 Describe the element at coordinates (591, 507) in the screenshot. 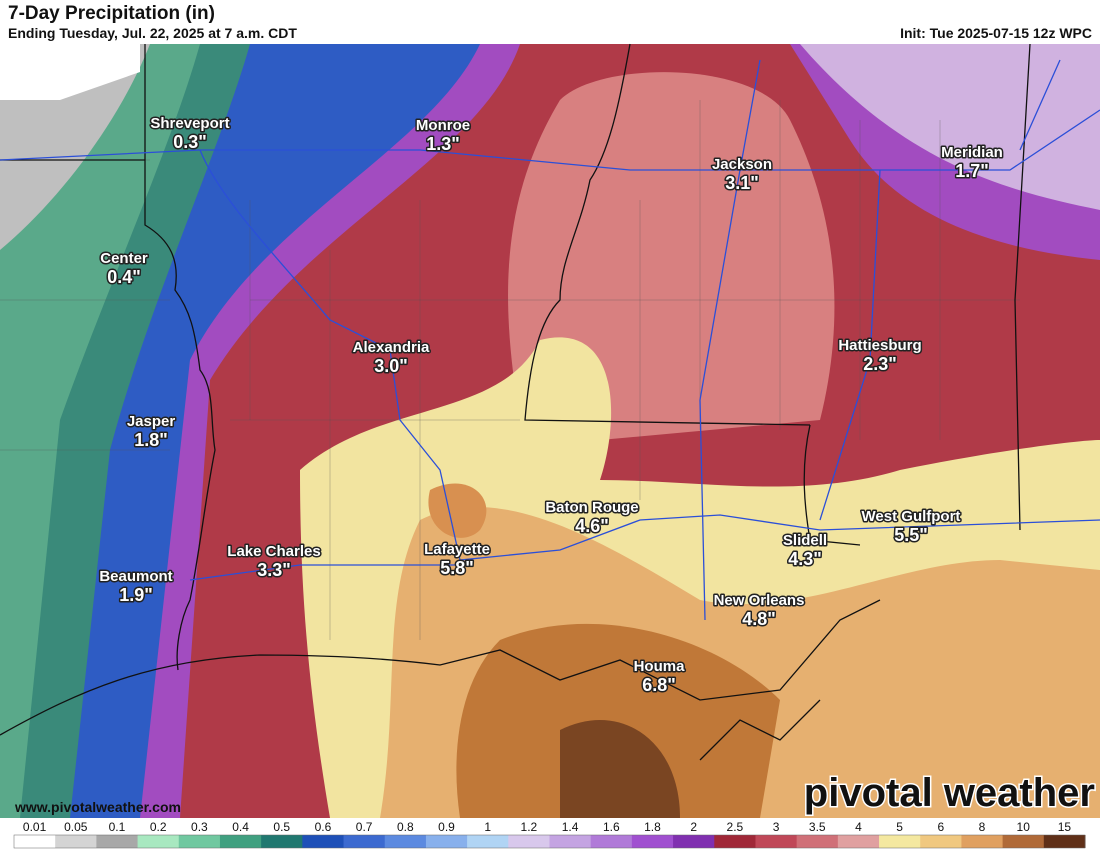

I see `city-name: Baton Rouge` at that location.